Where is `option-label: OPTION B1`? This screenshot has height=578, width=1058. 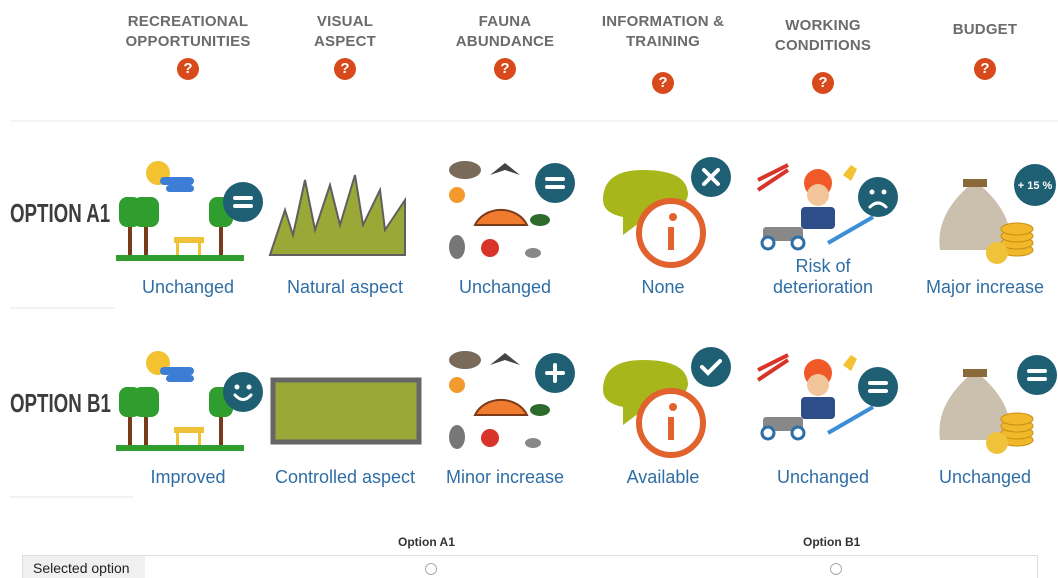
option-label: OPTION B1 is located at coordinates (60, 403).